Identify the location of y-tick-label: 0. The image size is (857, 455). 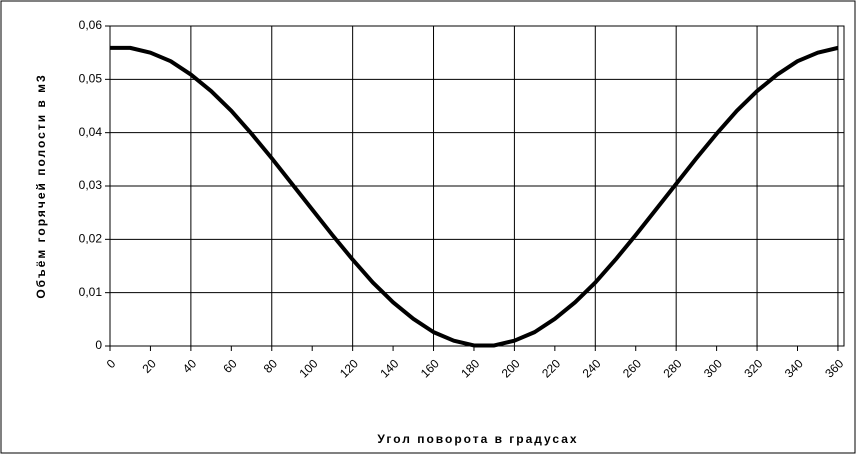
(98, 345).